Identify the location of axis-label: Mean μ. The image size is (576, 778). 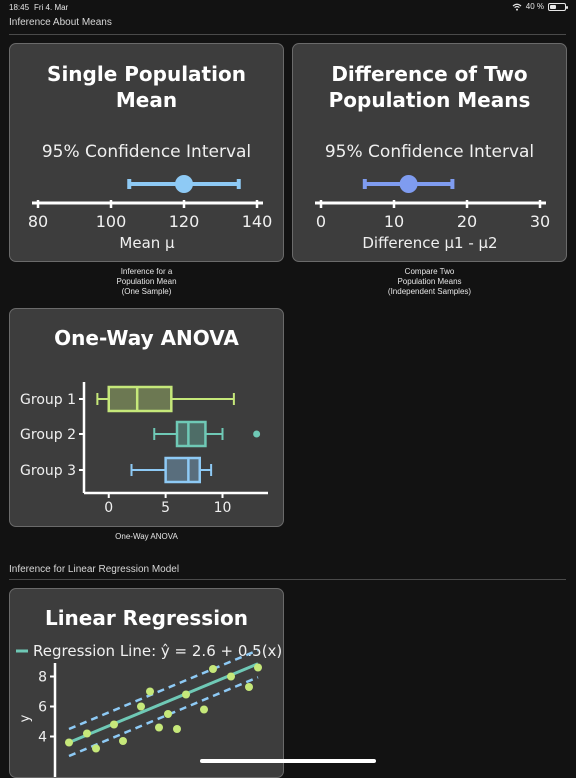
(147, 243).